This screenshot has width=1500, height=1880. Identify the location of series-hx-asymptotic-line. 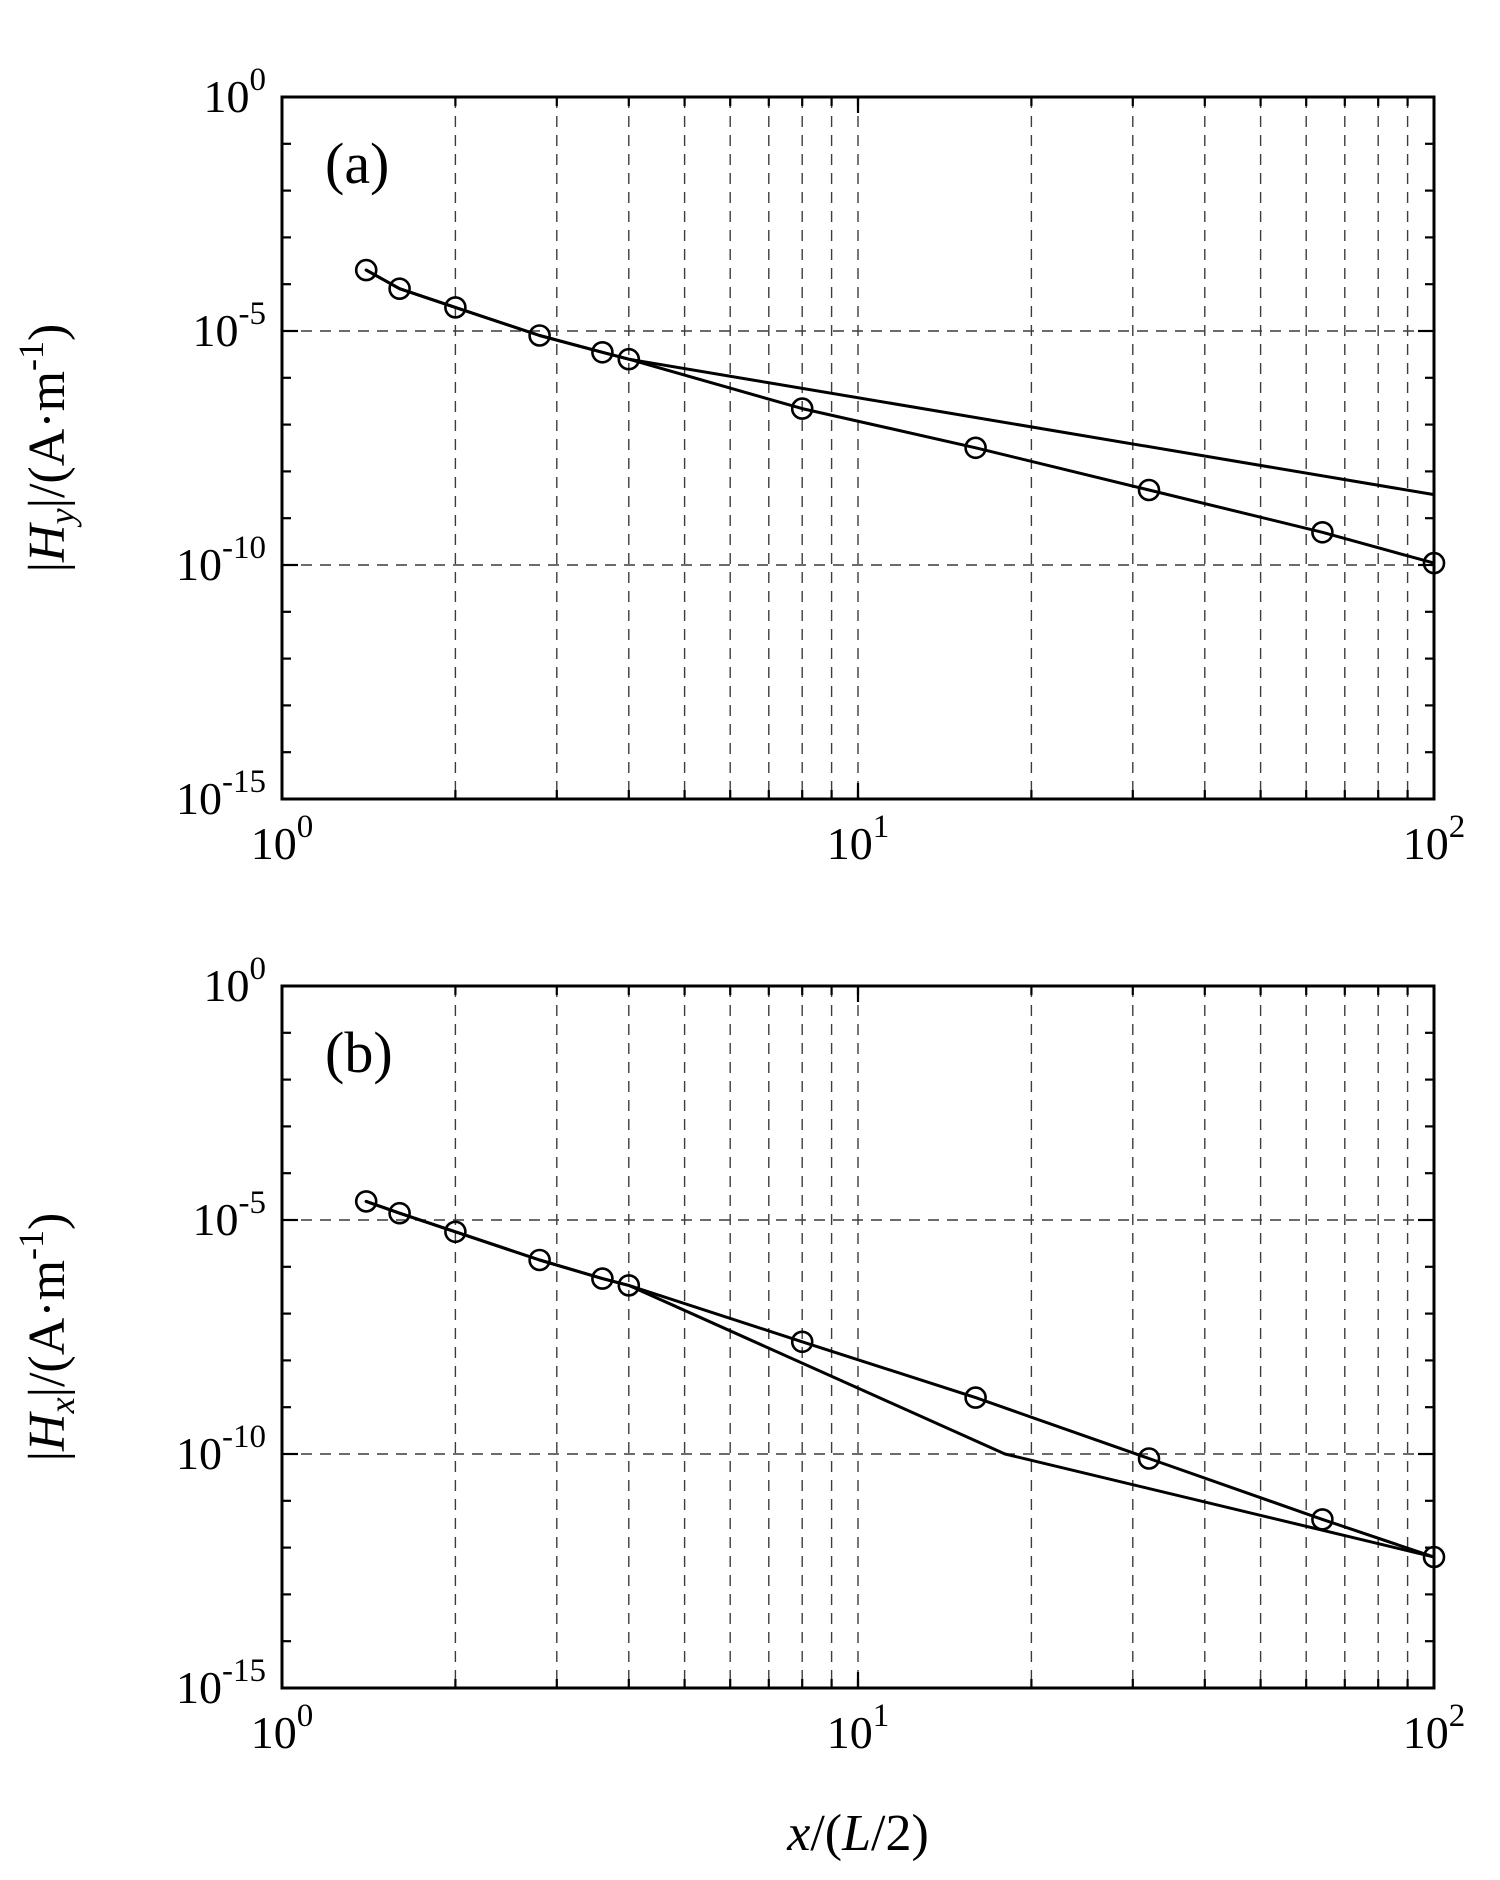
(900, 1379).